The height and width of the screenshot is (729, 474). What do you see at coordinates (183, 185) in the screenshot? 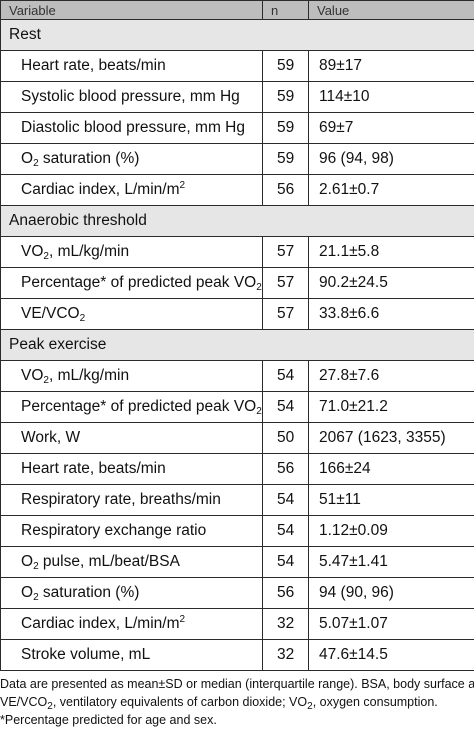
I see `variable-superscript: 2` at bounding box center [183, 185].